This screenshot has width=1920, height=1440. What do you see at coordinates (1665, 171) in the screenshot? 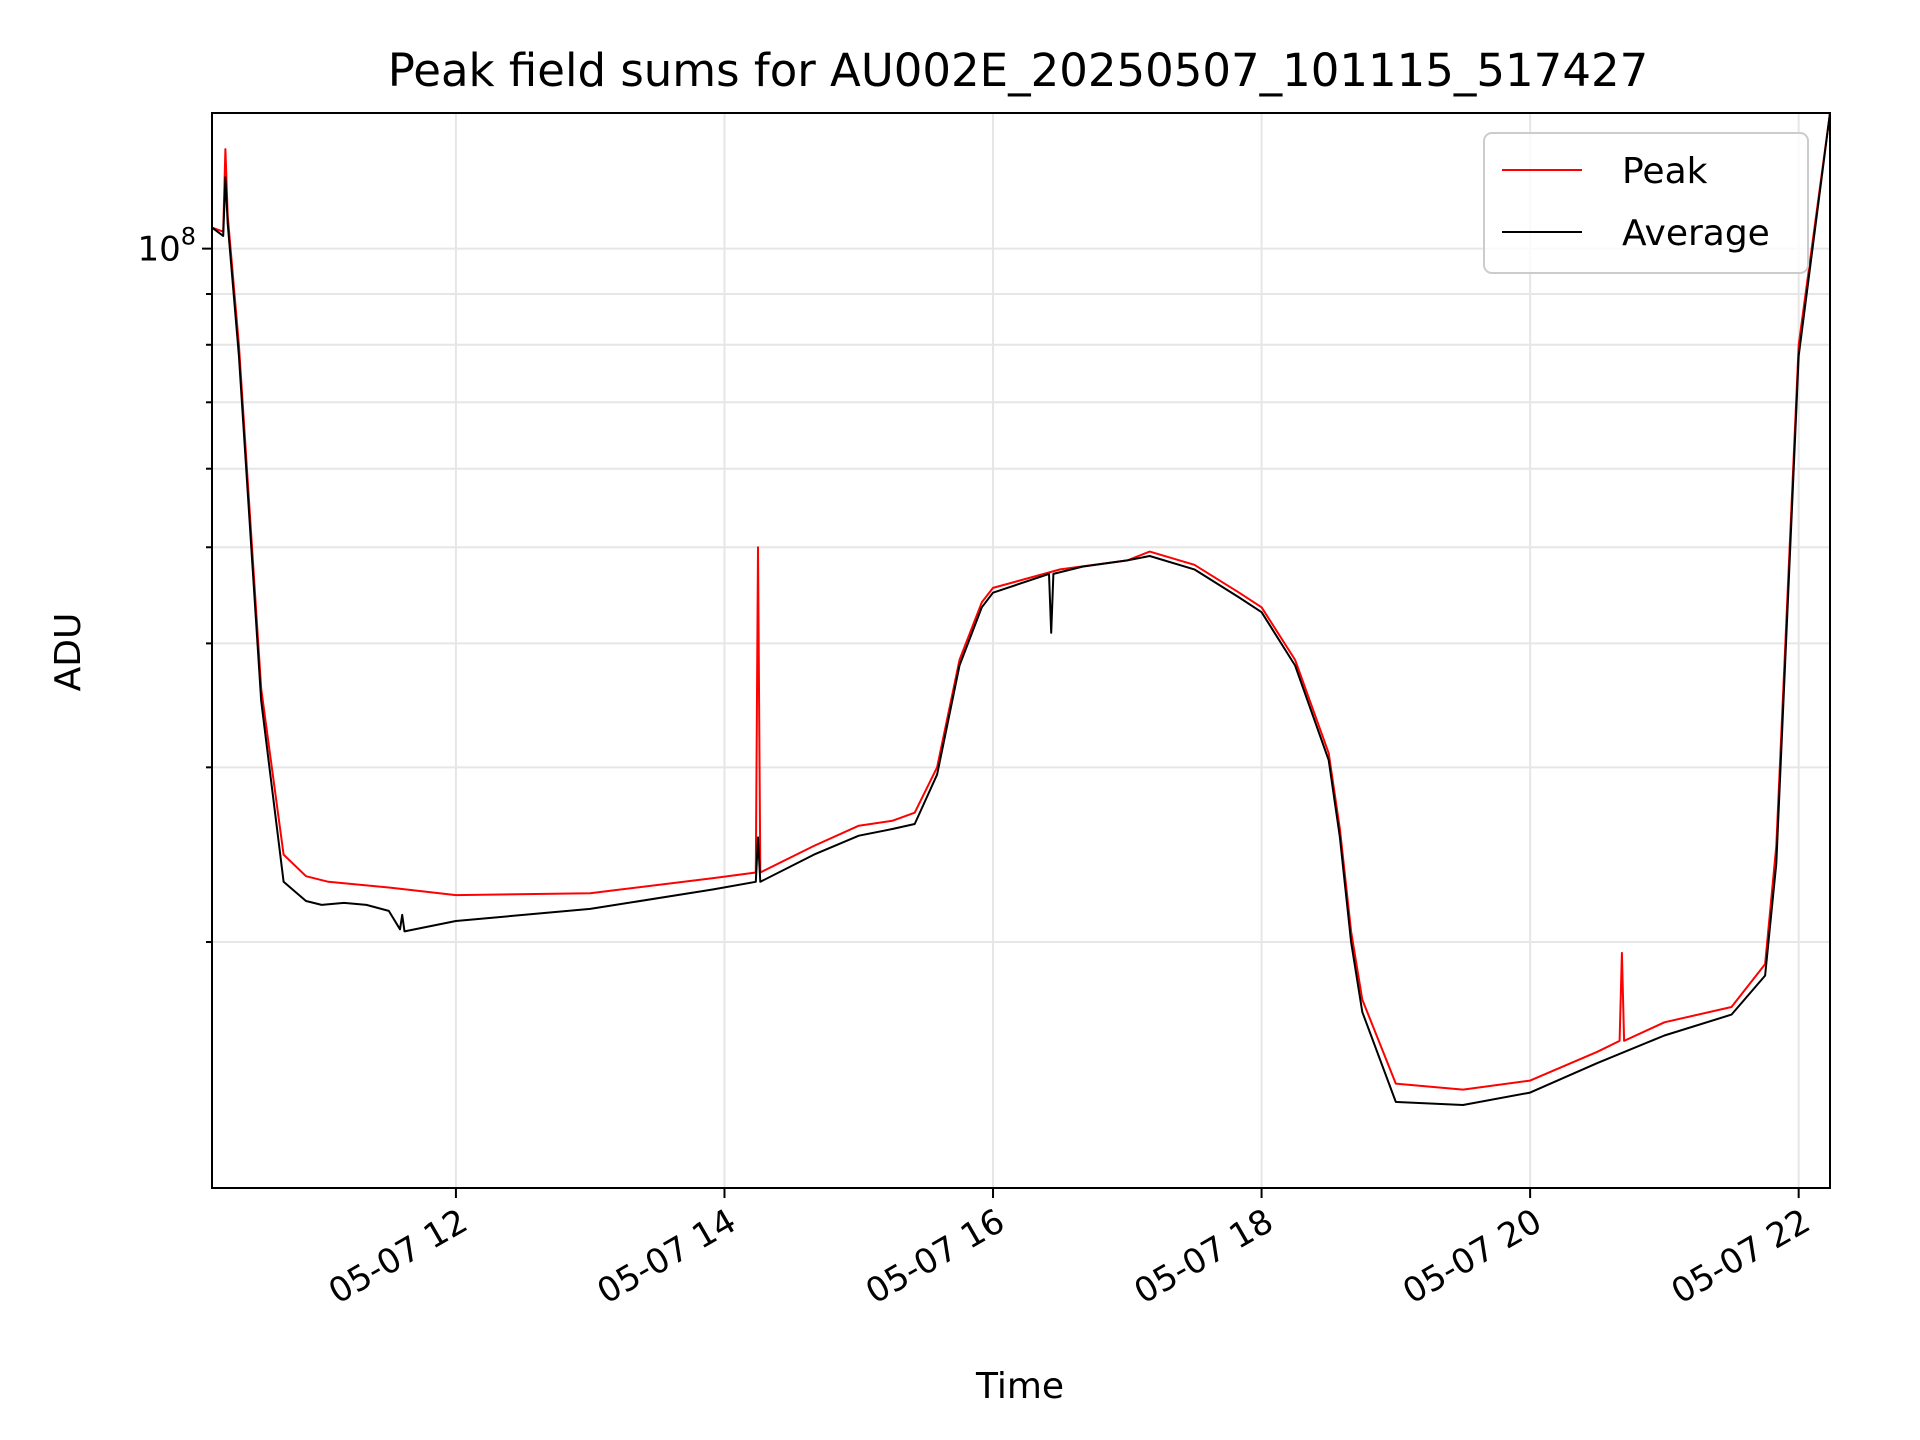
I see `legend-label-peak: Peak` at bounding box center [1665, 171].